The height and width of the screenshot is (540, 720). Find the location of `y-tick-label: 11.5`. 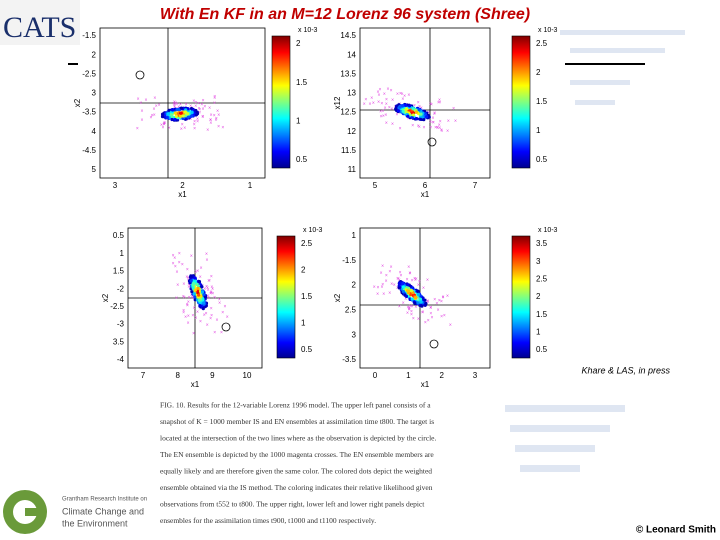

y-tick-label: 11.5 is located at coordinates (349, 150).